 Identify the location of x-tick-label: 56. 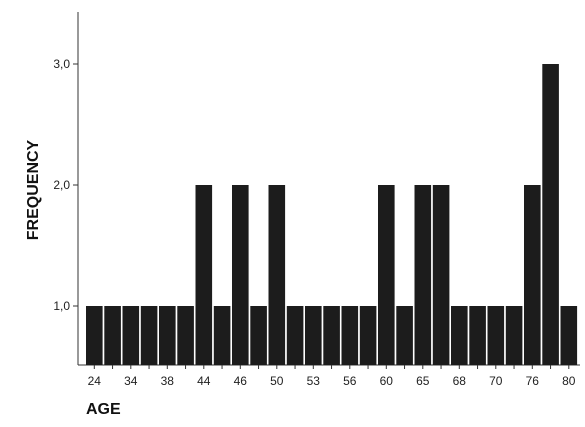
(350, 381).